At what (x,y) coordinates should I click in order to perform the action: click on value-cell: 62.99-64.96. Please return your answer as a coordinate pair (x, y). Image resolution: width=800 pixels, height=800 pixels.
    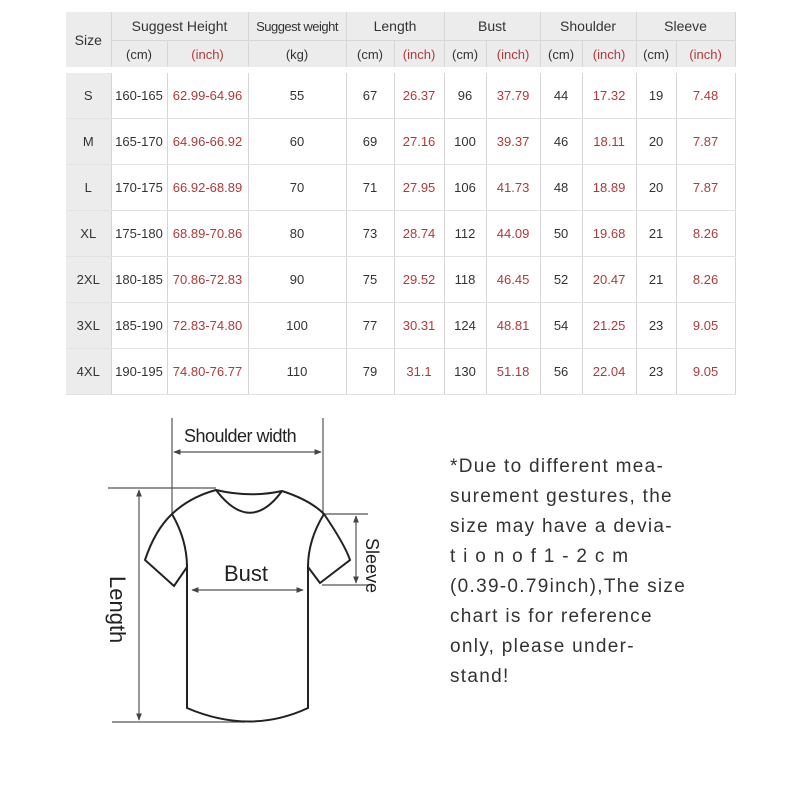
    Looking at the image, I should click on (208, 93).